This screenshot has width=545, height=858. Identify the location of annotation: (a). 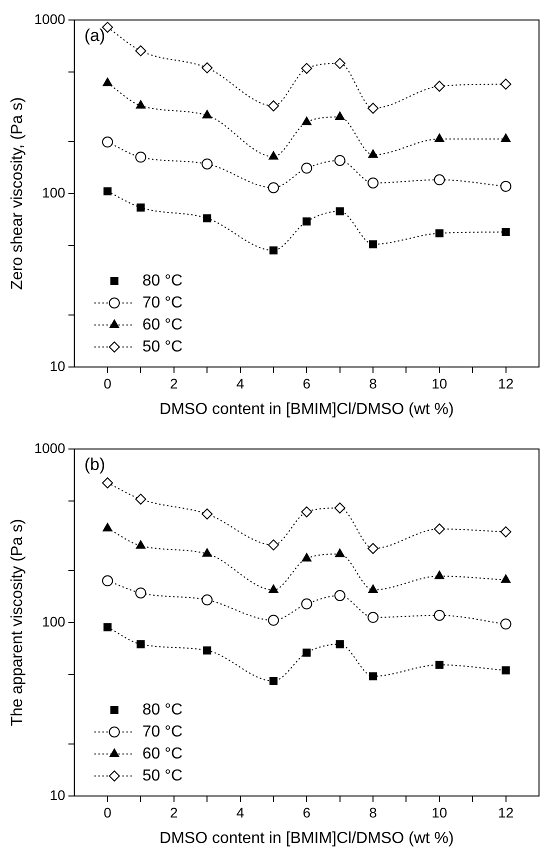
(95, 36).